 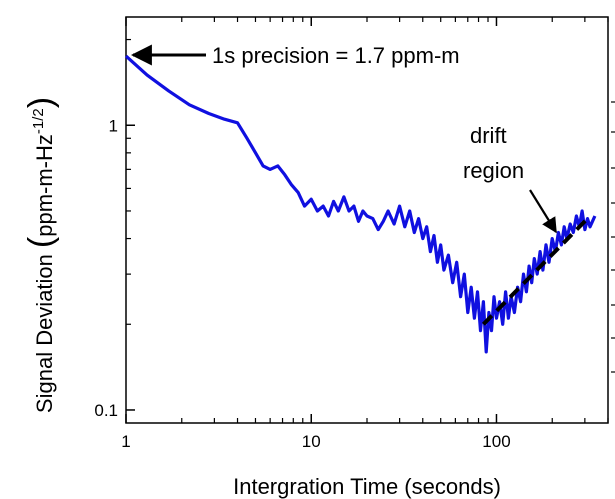 What do you see at coordinates (44, 185) in the screenshot?
I see `y-axis-label-unit: ppm-m-Hz` at bounding box center [44, 185].